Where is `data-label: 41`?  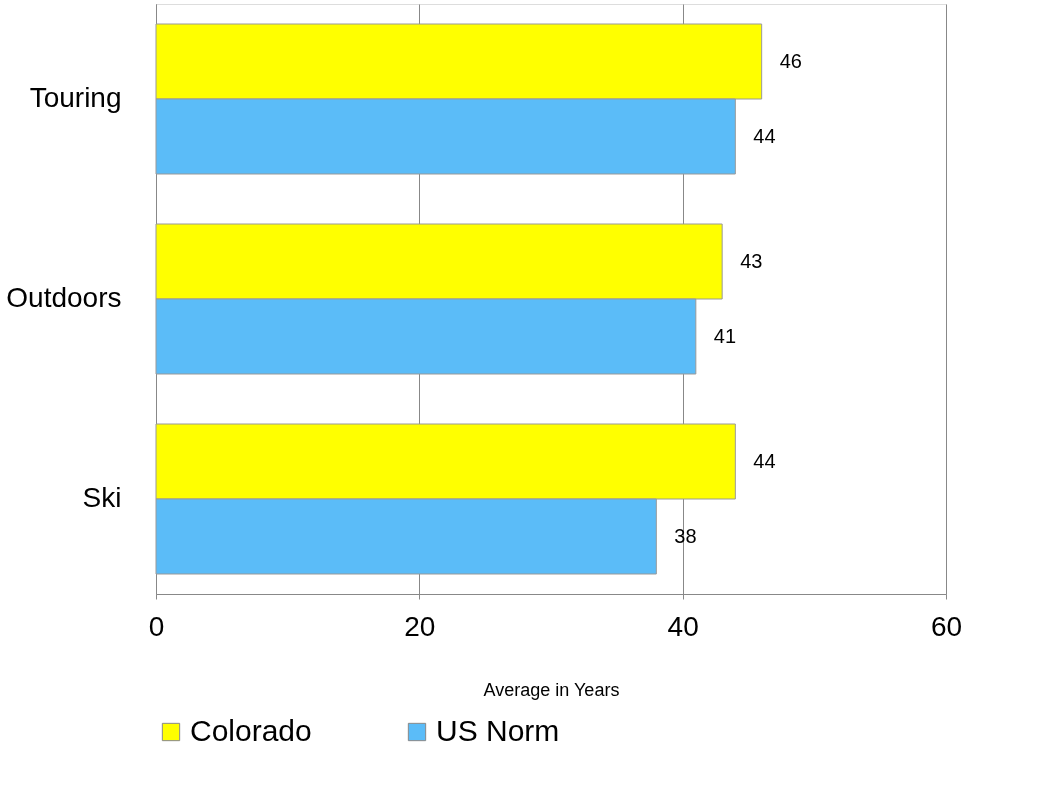 data-label: 41 is located at coordinates (725, 335).